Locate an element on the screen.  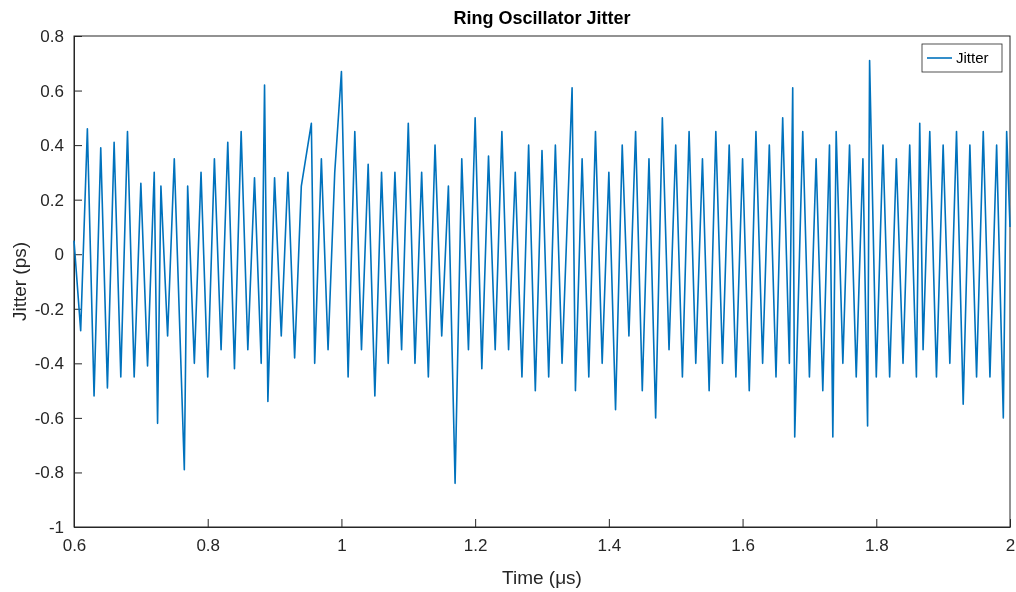
x-tick-label: 1 is located at coordinates (342, 546).